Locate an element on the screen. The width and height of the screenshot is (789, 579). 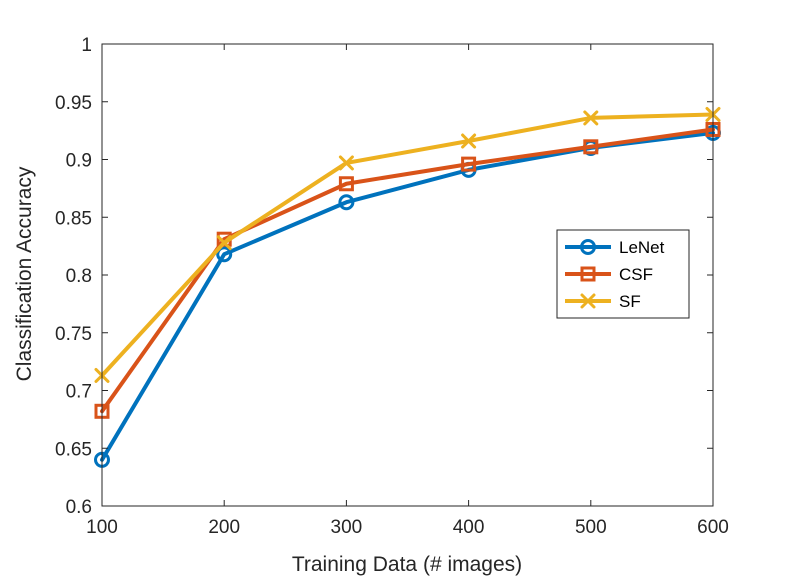
y-tick-label: 0.6 is located at coordinates (79, 507).